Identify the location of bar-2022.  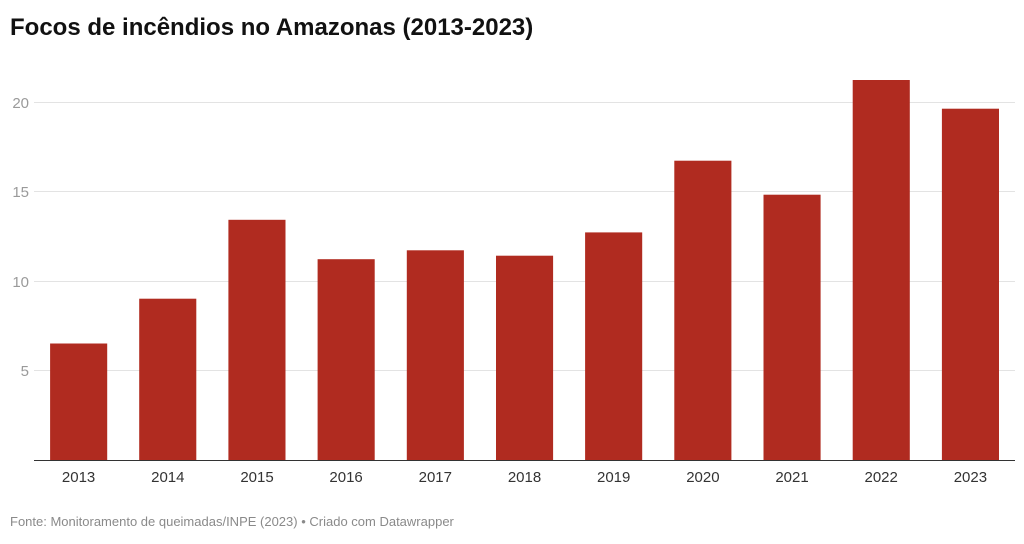
(881, 270).